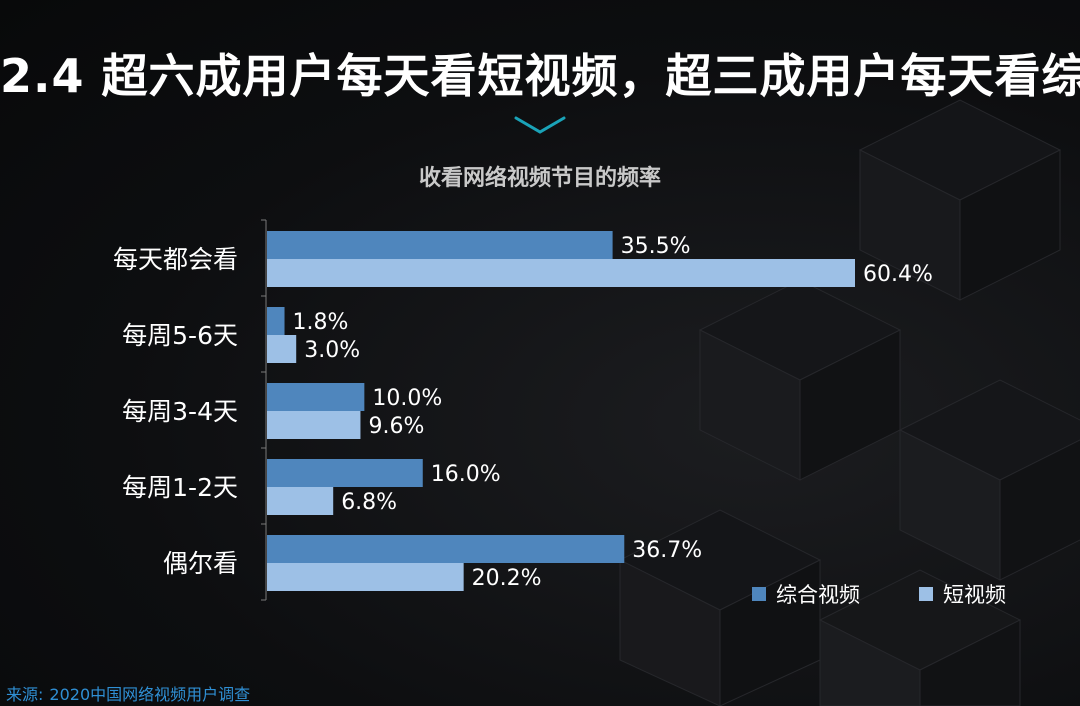 This screenshot has height=706, width=1080. What do you see at coordinates (332, 350) in the screenshot?
I see `data-label: 3.0%` at bounding box center [332, 350].